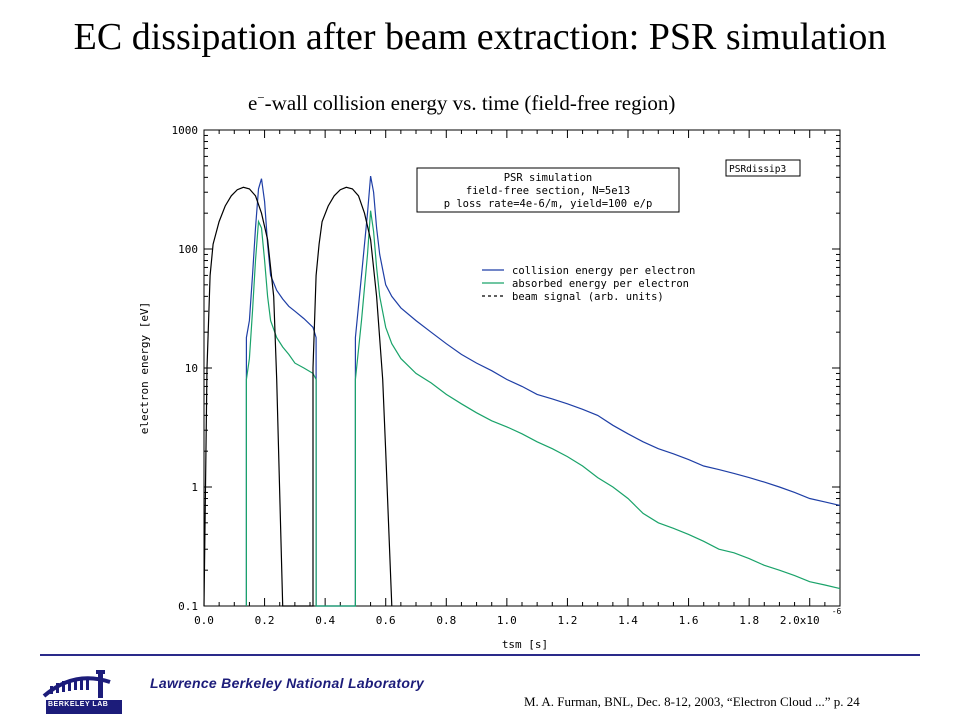  What do you see at coordinates (298, 396) in the screenshot?
I see `beam-signal-series` at bounding box center [298, 396].